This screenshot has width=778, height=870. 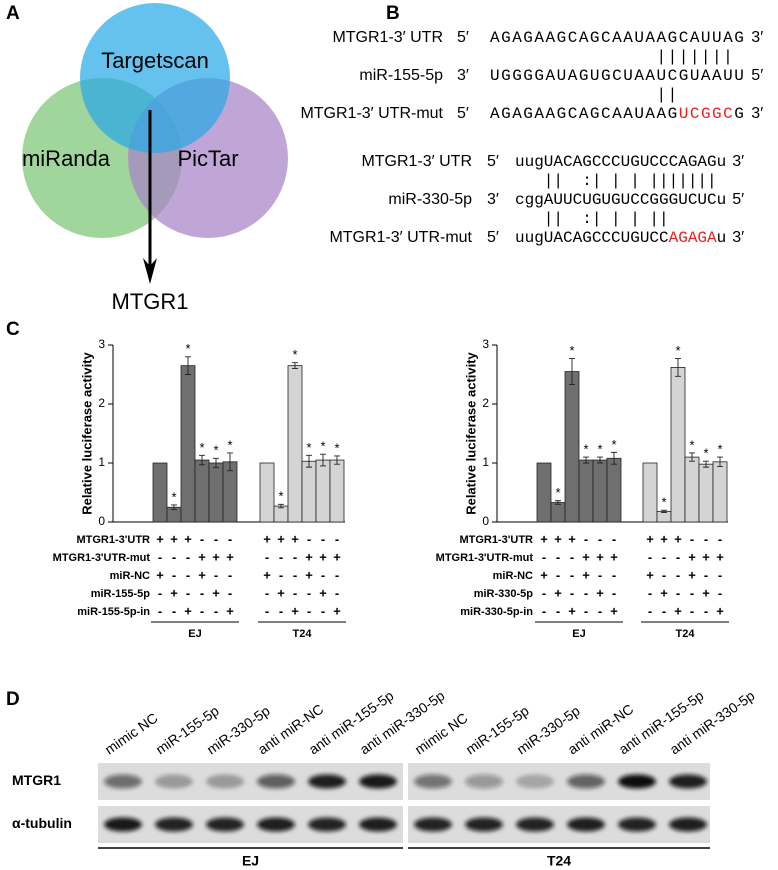 What do you see at coordinates (620, 162) in the screenshot?
I see `sequence-segment: uugUACAGCCCUGUCCCAGAGu` at bounding box center [620, 162].